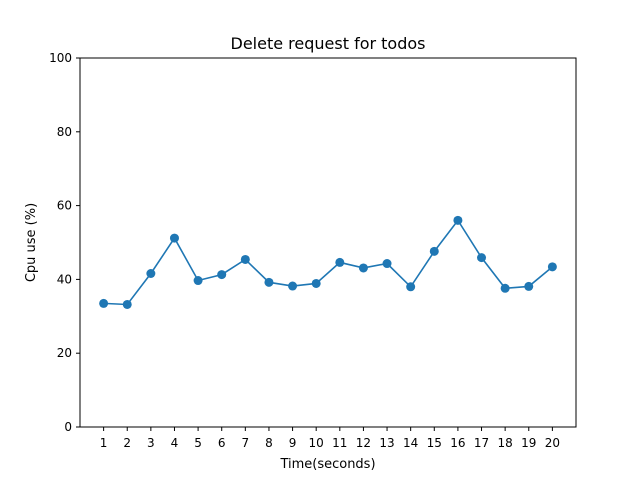 Image resolution: width=640 pixels, height=480 pixels. Describe the element at coordinates (552, 443) in the screenshot. I see `x-tick-label: 20` at that location.